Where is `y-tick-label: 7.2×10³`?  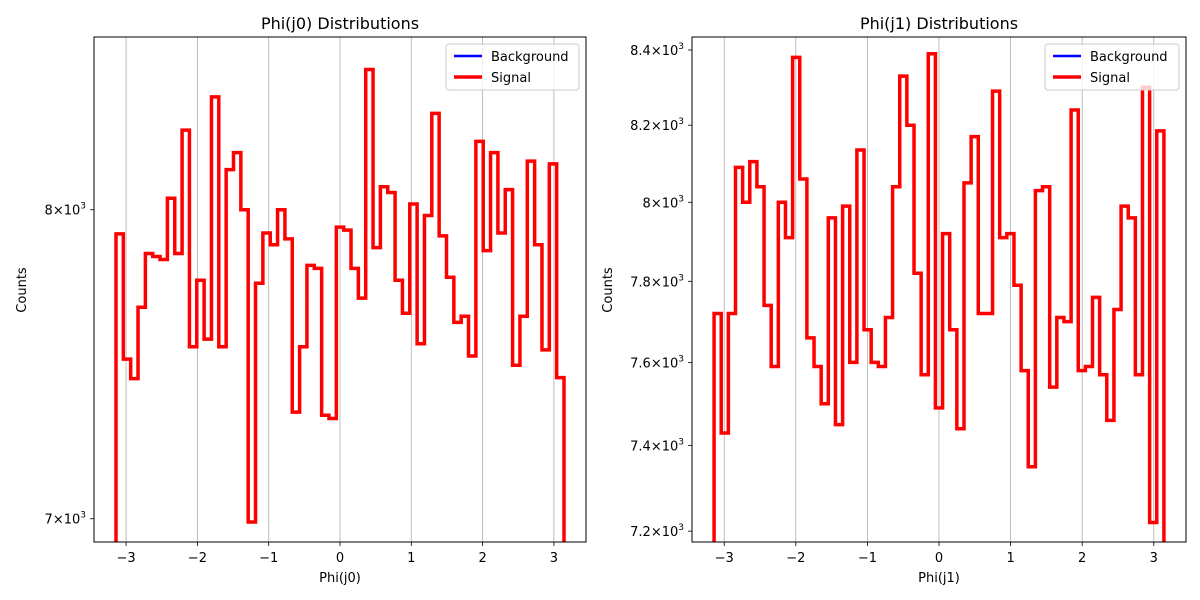 y-tick-label: 7.2×10³ is located at coordinates (657, 531).